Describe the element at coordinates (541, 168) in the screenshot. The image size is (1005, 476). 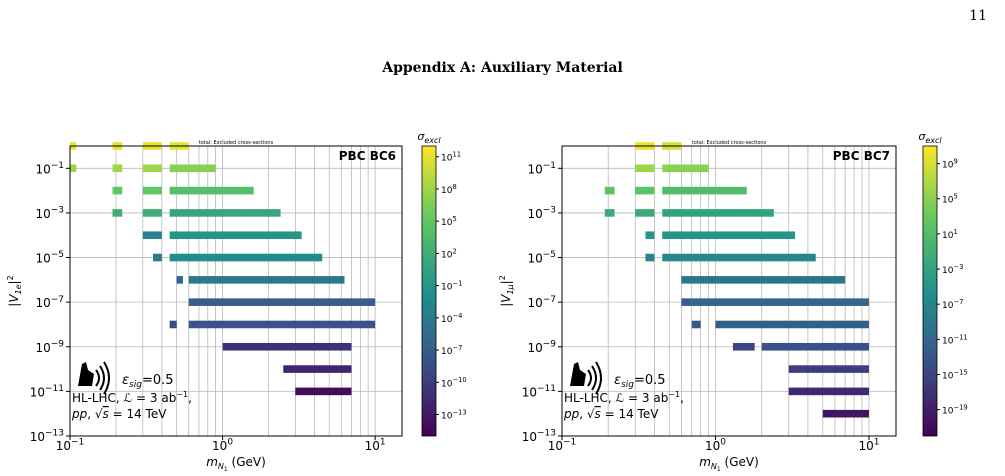
I see `y-tick-label: 10⁻¹` at that location.